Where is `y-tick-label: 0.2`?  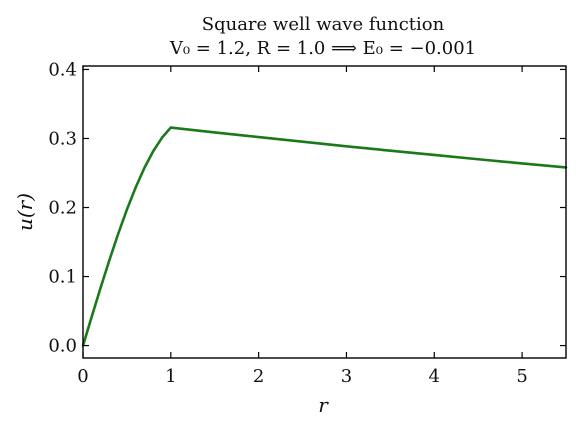
y-tick-label: 0.2 is located at coordinates (62, 208).